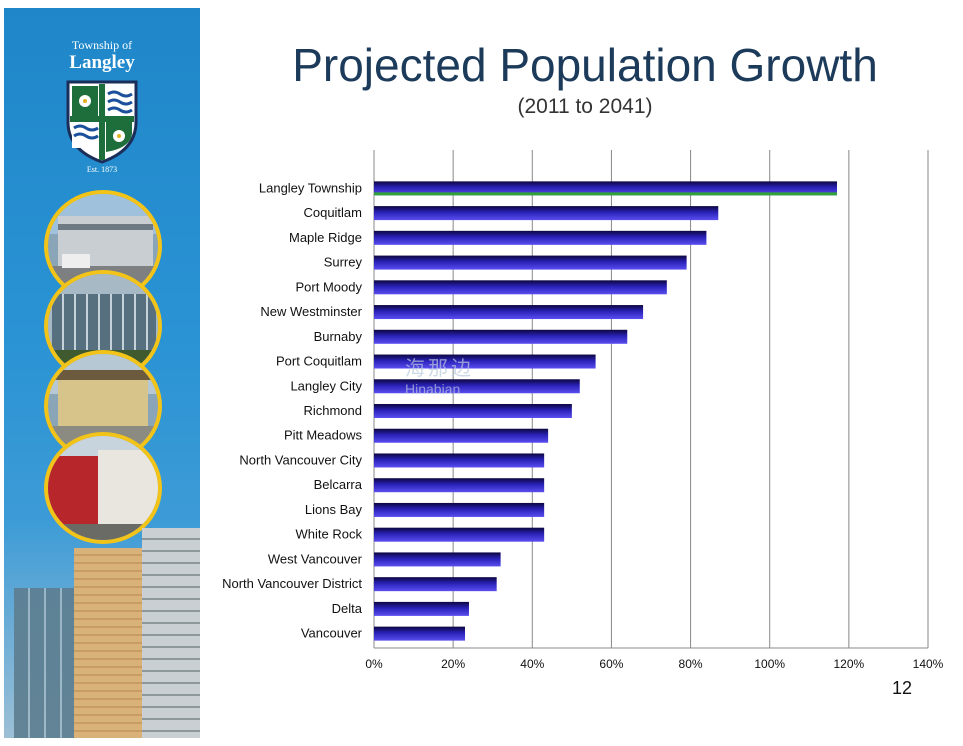 This screenshot has height=746, width=963. What do you see at coordinates (585, 65) in the screenshot?
I see `slide-title: Projected Population Growth` at bounding box center [585, 65].